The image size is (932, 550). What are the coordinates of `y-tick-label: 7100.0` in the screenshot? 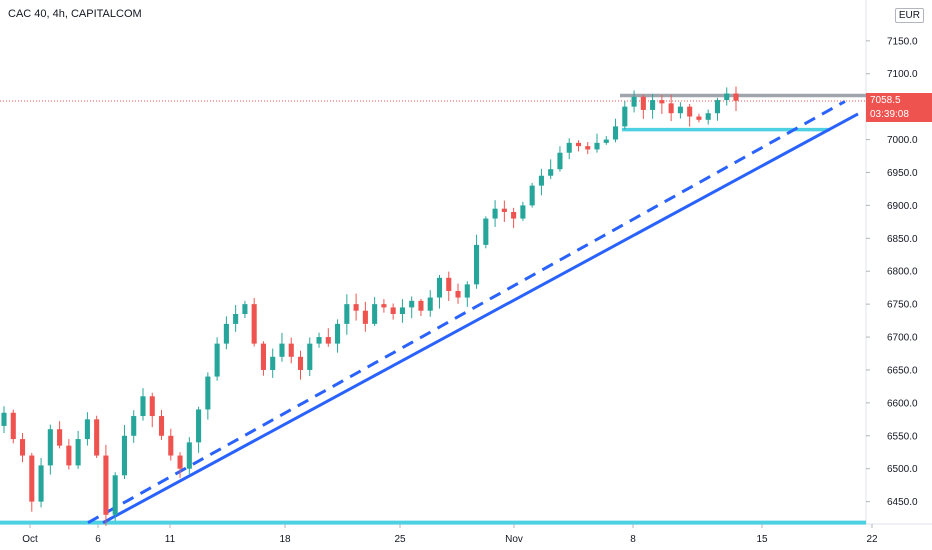 It's located at (902, 74).